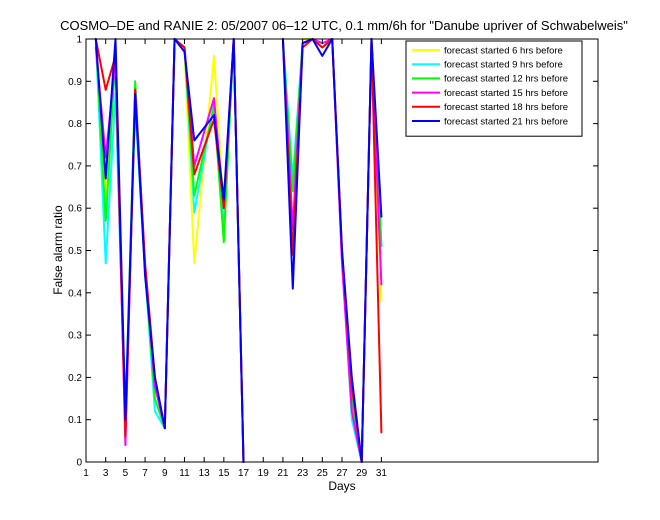  Describe the element at coordinates (75, 378) in the screenshot. I see `y-tick-label: 0.2` at that location.